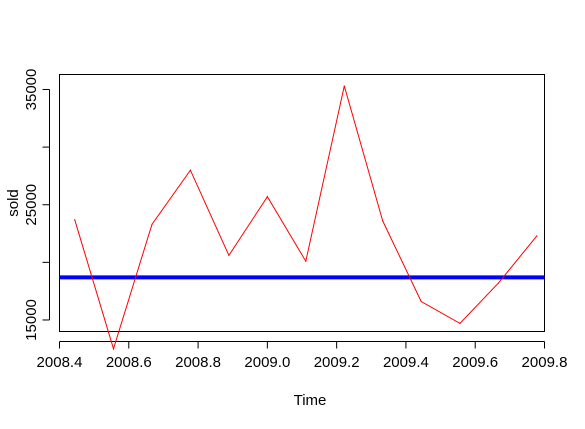 This screenshot has width=585, height=429. I want to click on y-tick-label: 25000, so click(31, 205).